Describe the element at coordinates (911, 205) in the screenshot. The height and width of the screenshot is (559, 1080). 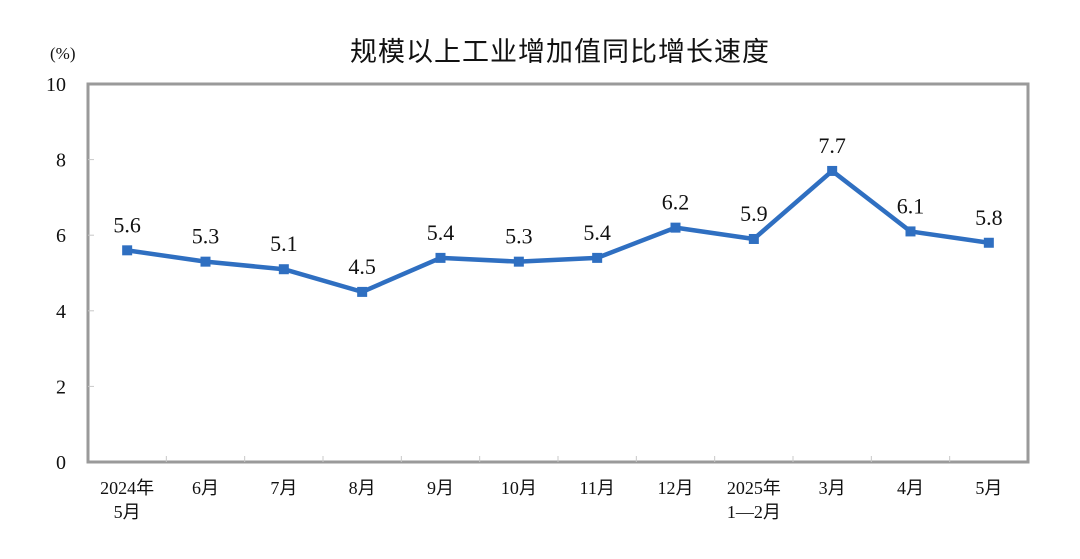
I see `data-value-label: 6.1` at that location.